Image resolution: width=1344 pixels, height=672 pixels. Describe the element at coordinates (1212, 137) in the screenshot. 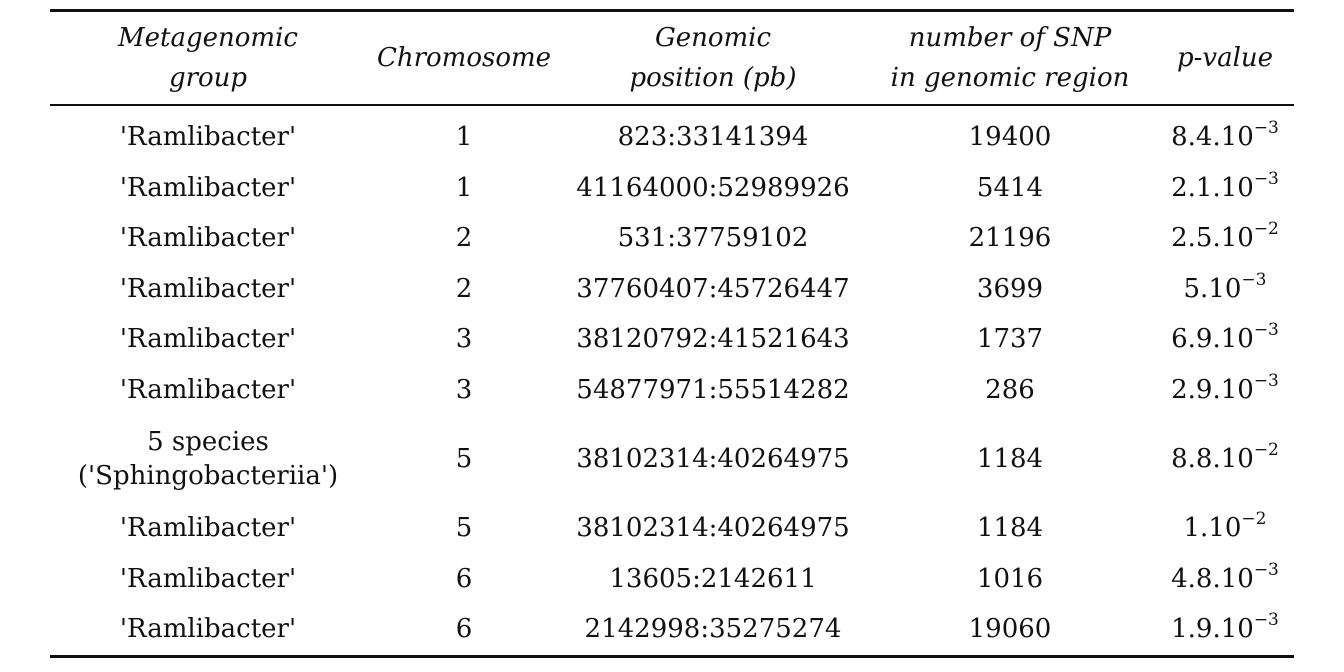

I see `pvalue-mantissa: 8.4.10` at that location.